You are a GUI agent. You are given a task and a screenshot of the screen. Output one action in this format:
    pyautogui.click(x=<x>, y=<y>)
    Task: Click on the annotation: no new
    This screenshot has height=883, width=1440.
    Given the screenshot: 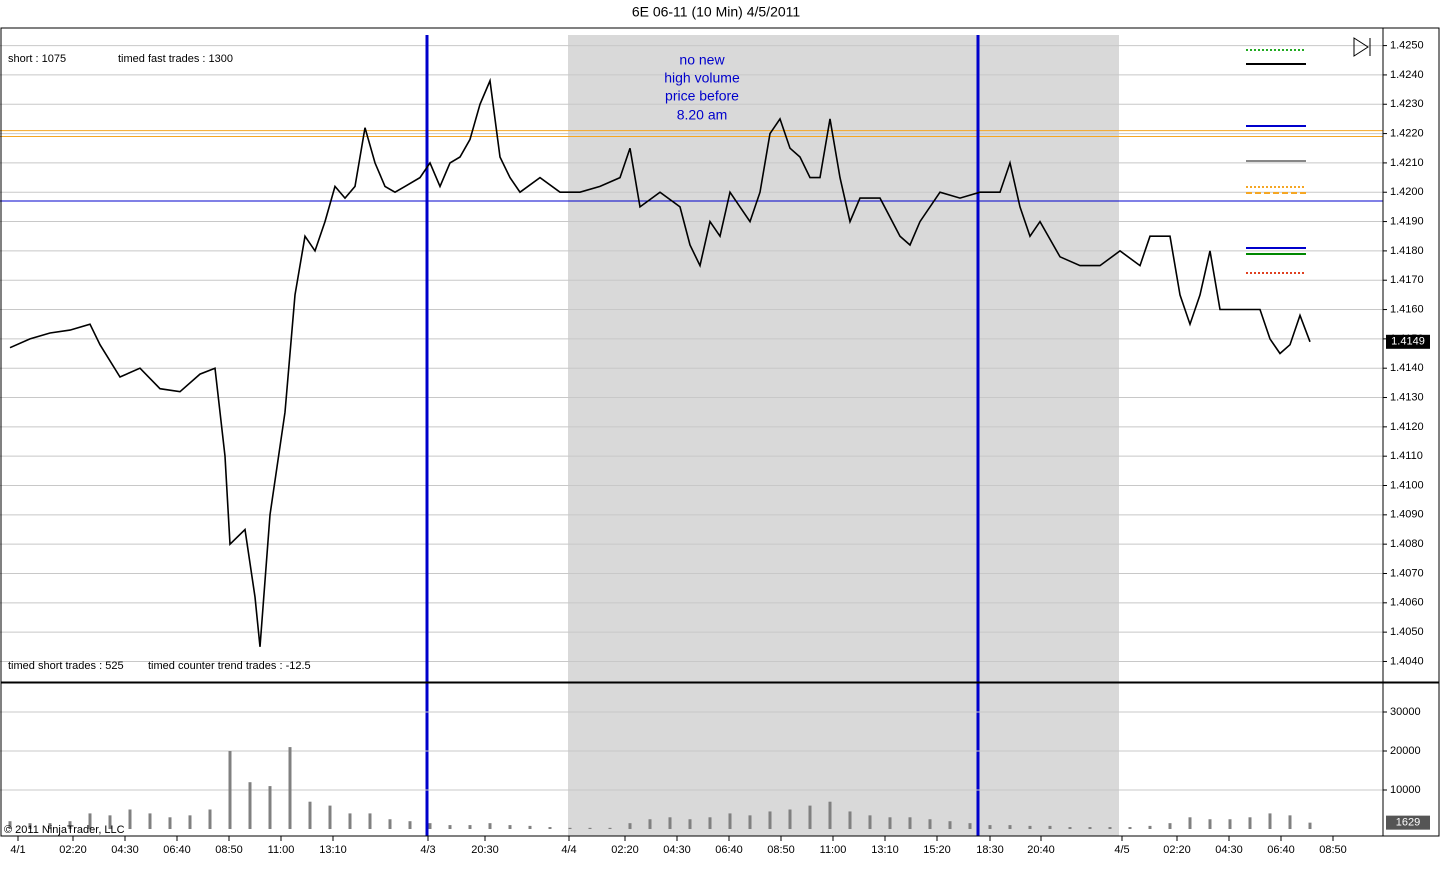 What is the action you would take?
    pyautogui.click(x=702, y=60)
    